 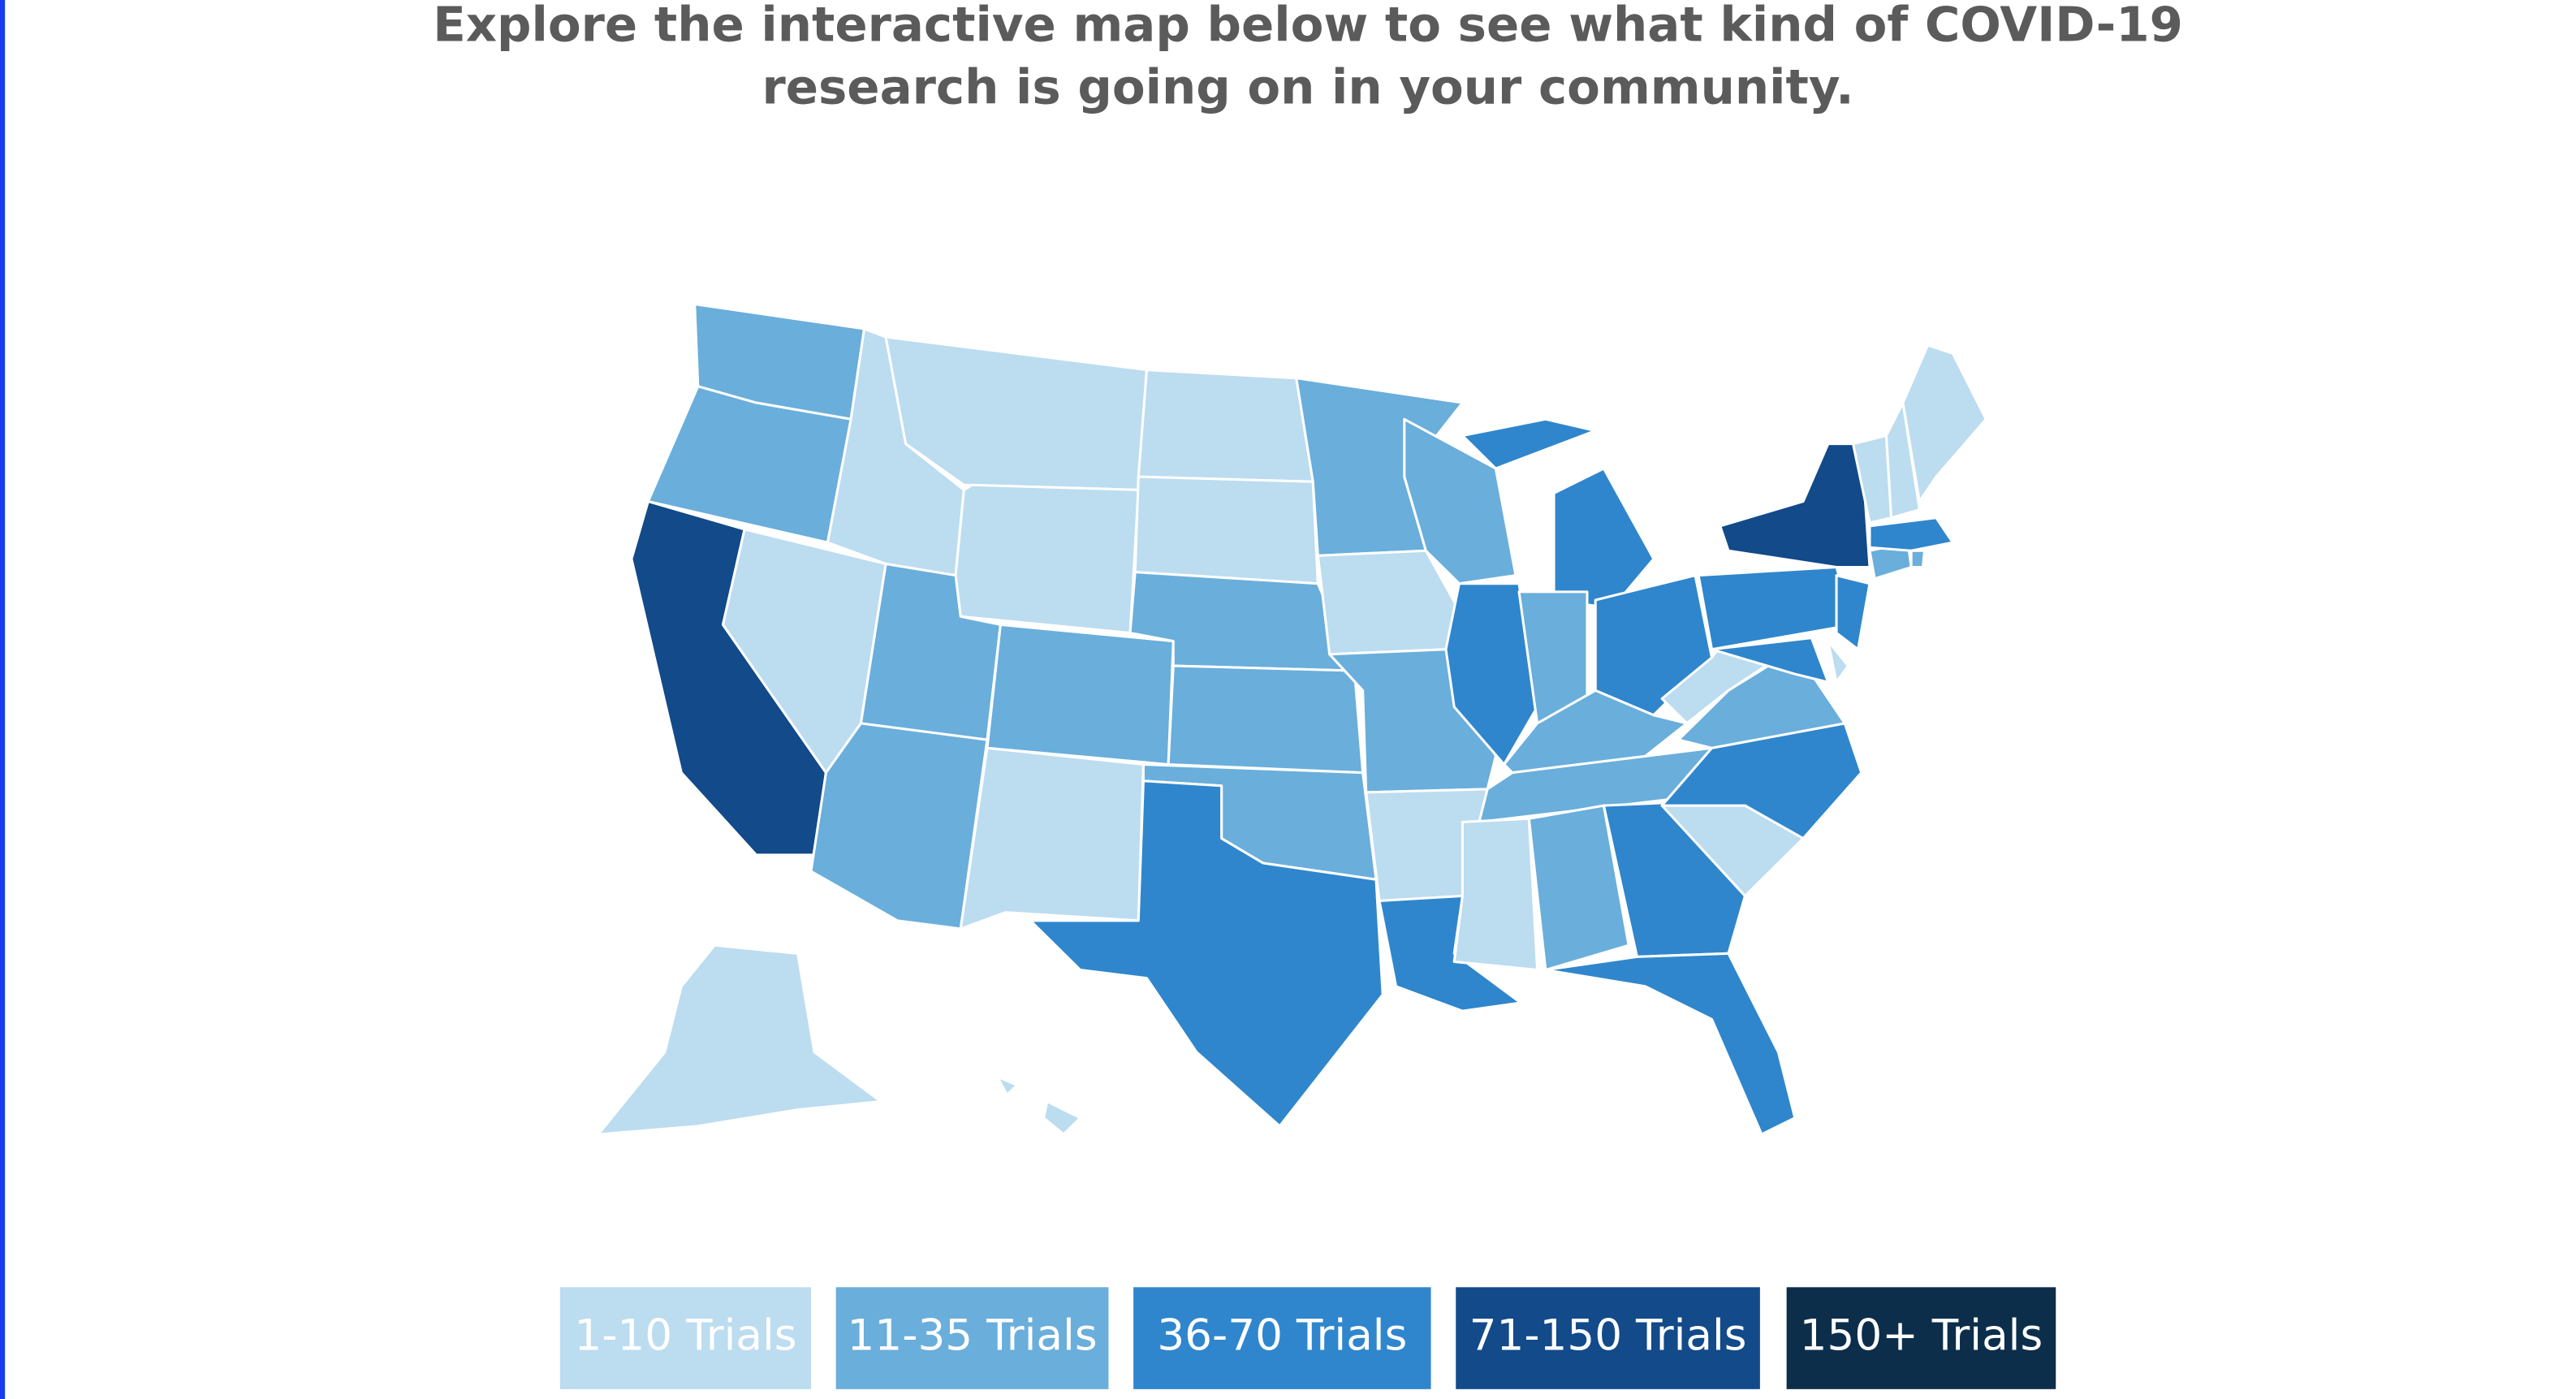 What do you see at coordinates (1307, 87) in the screenshot?
I see `title-line: research is going on in your community.` at bounding box center [1307, 87].